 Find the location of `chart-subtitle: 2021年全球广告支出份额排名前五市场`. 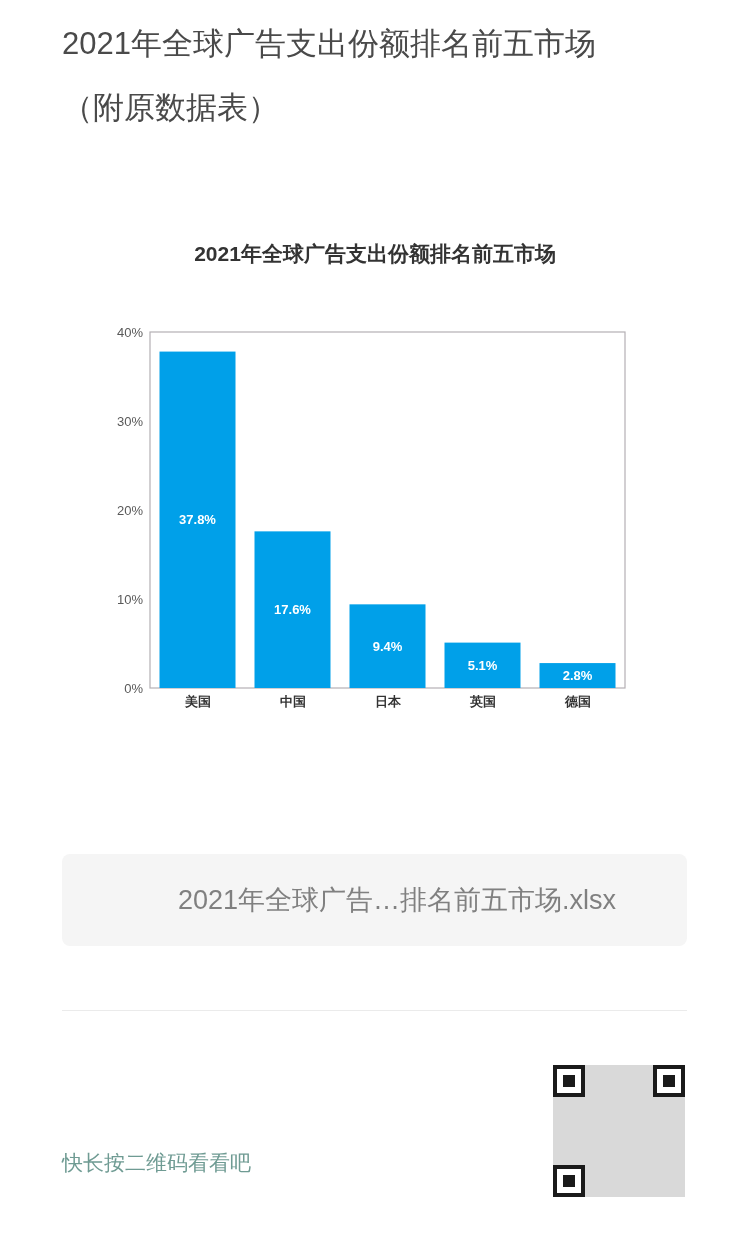

chart-subtitle: 2021年全球广告支出份额排名前五市场 is located at coordinates (375, 253).